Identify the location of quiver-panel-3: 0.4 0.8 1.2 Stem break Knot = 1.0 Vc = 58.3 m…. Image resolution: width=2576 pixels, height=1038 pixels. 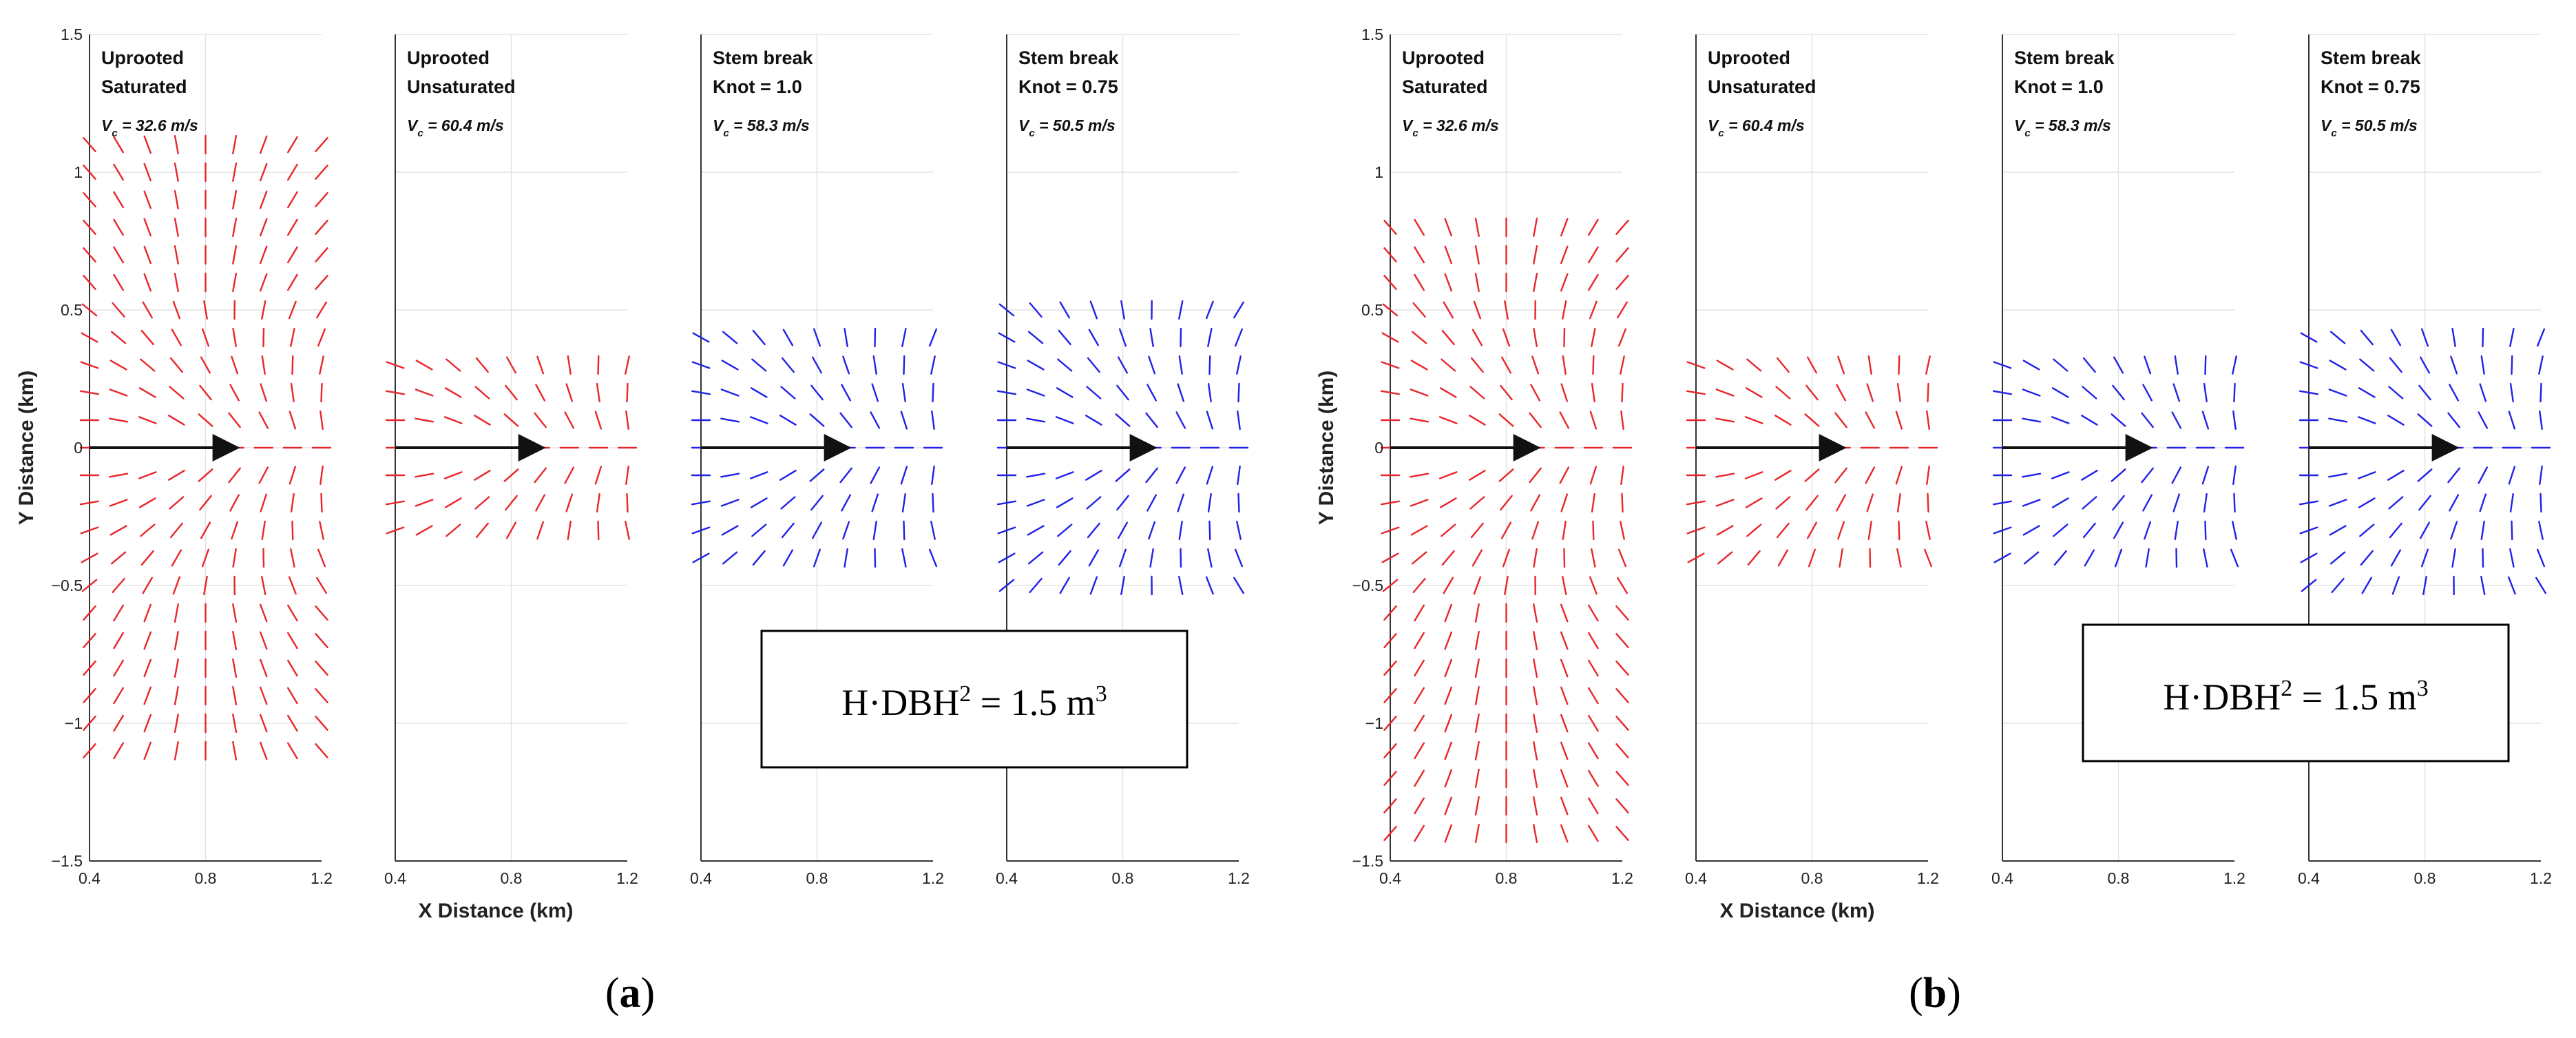
(2118, 460).